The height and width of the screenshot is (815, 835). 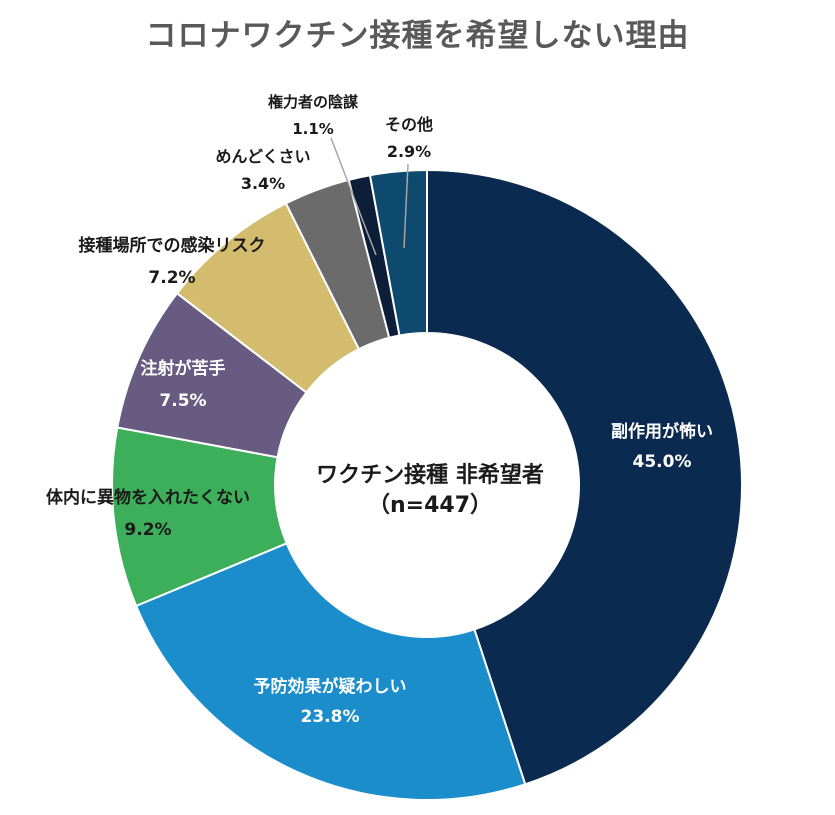 I want to click on slice-label-5: めんどくさい, so click(x=262, y=156).